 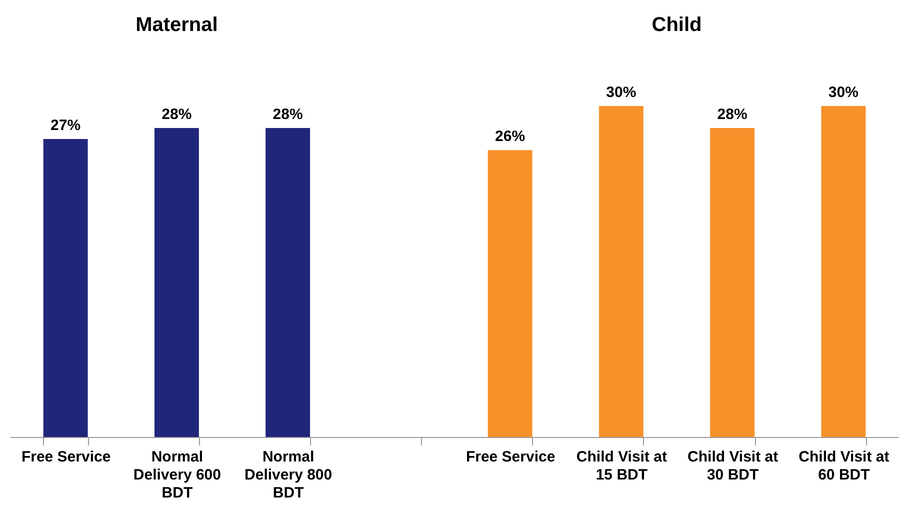 I want to click on x-tick-label: Child Visit at 15 BDT, so click(x=621, y=466).